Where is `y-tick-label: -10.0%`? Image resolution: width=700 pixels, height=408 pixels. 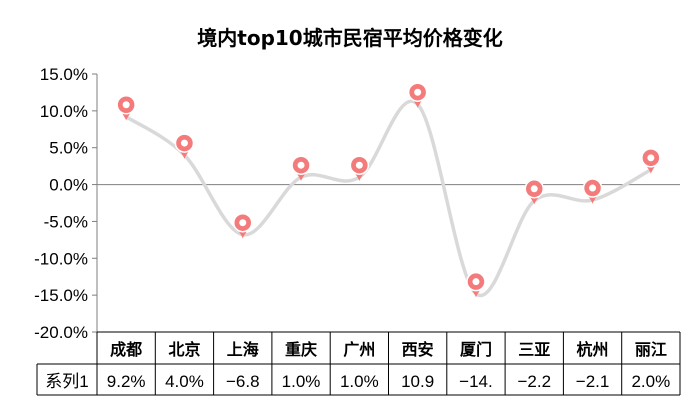
y-tick-label: -10.0% is located at coordinates (61, 258).